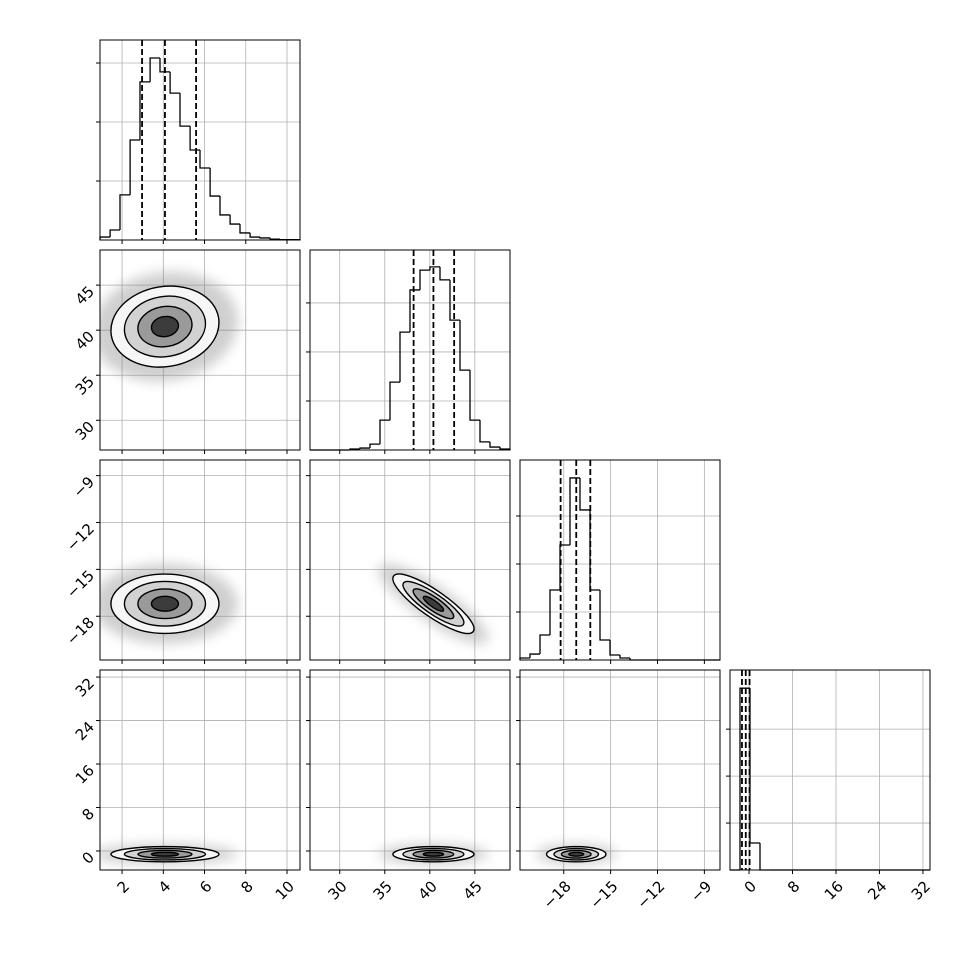  Describe the element at coordinates (85, 687) in the screenshot. I see `y-tick-label: 32` at that location.